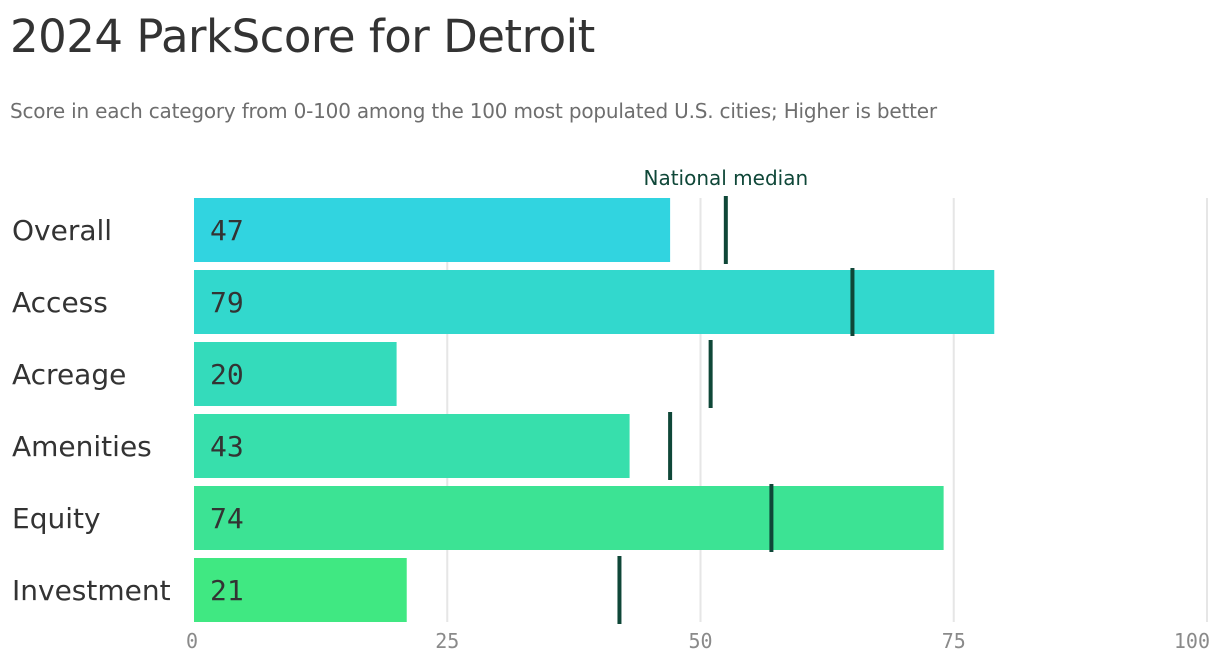 Image resolution: width=1220 pixels, height=660 pixels. What do you see at coordinates (227, 230) in the screenshot?
I see `bar-value-label: 47` at bounding box center [227, 230].